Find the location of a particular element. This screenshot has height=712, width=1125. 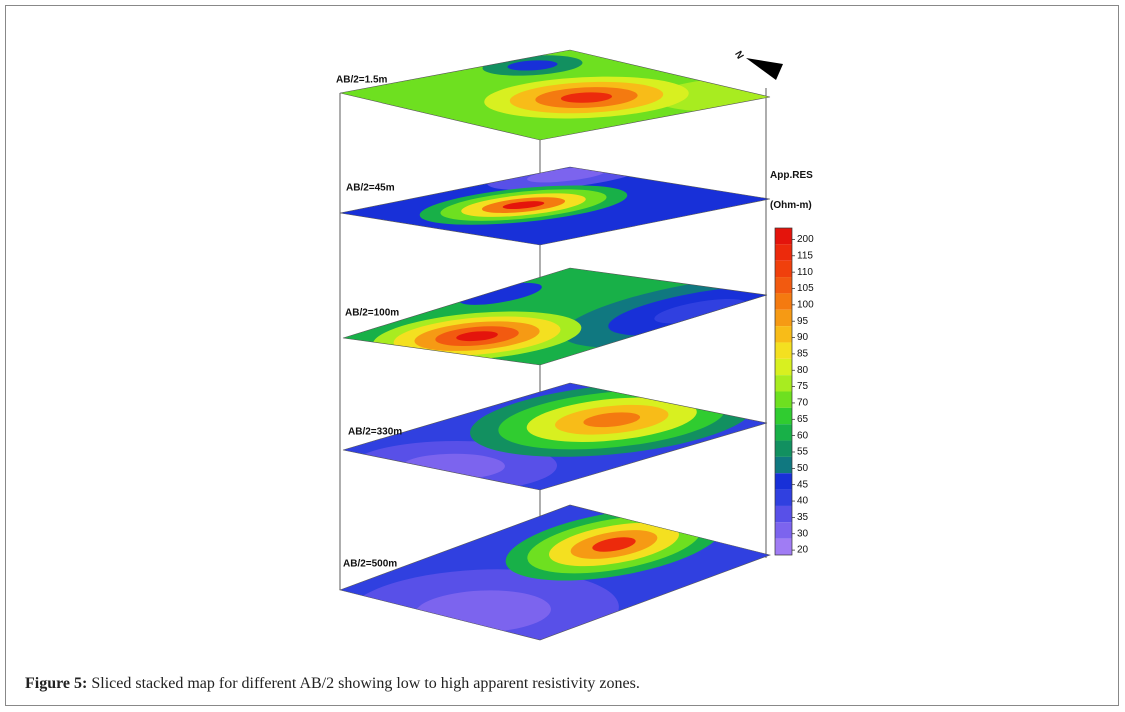

colorbar-label: 30 is located at coordinates (803, 533).